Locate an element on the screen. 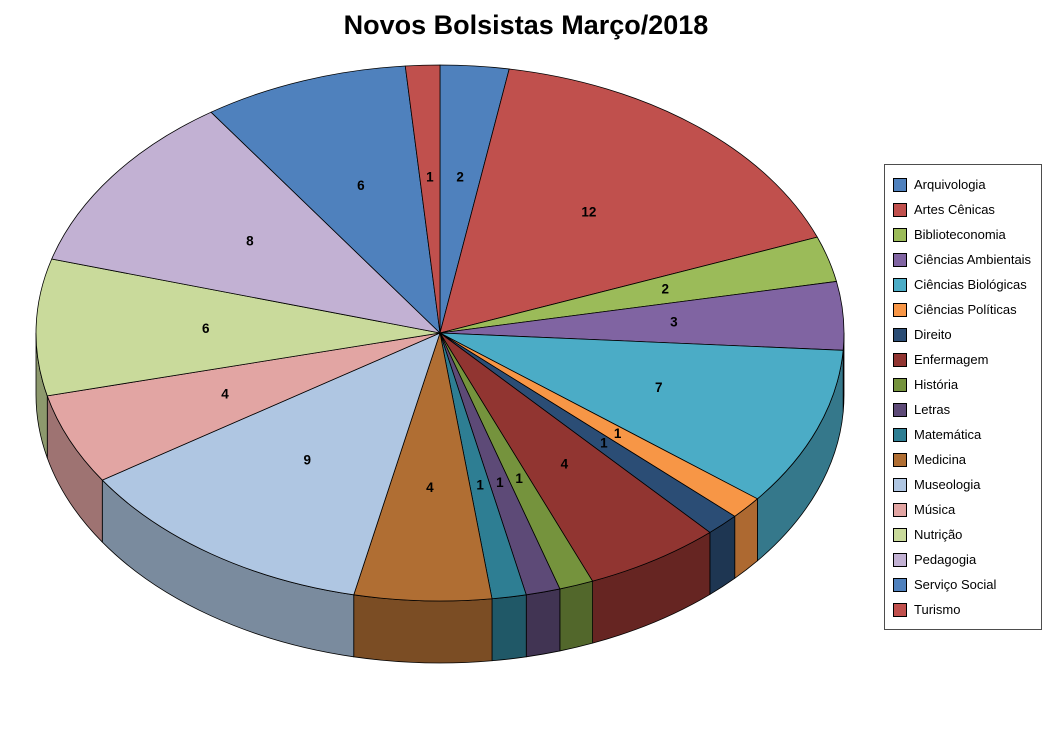 Image resolution: width=1052 pixels, height=740 pixels. legend-label: Enfermagem is located at coordinates (951, 359).